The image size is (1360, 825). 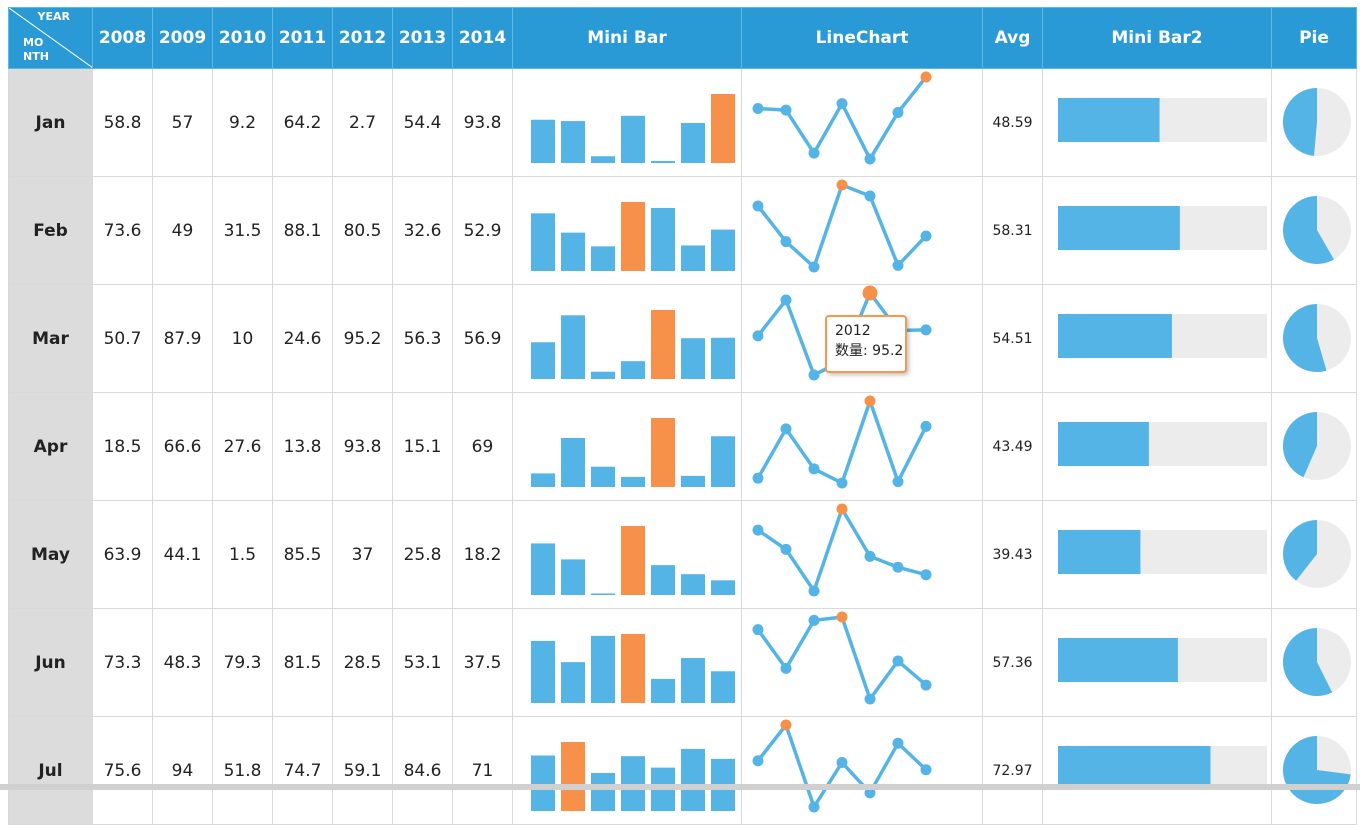 I want to click on line-chart-header: LineChart, so click(x=862, y=38).